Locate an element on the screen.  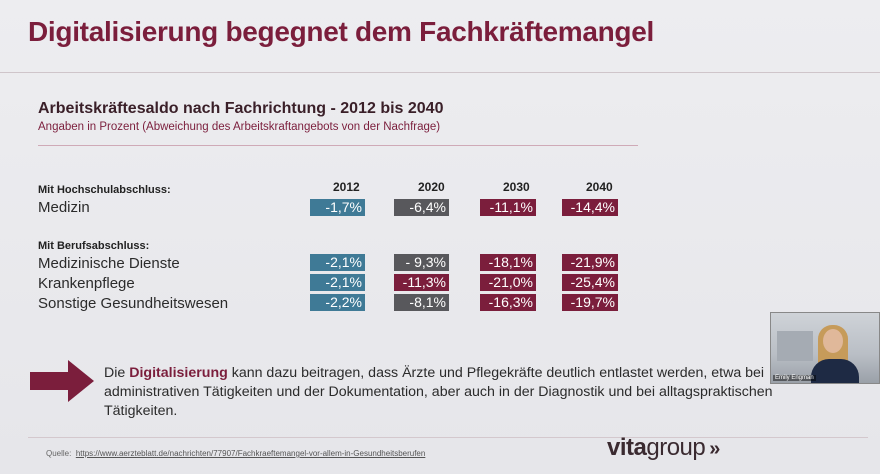
value-cell: -8,1% is located at coordinates (421, 302).